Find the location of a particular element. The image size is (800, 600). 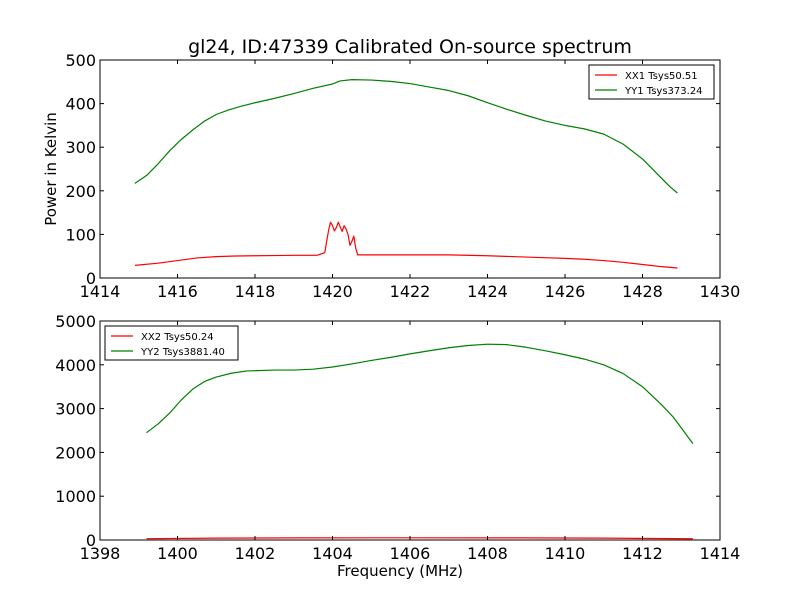

x-tick-label: 1408 is located at coordinates (487, 553).